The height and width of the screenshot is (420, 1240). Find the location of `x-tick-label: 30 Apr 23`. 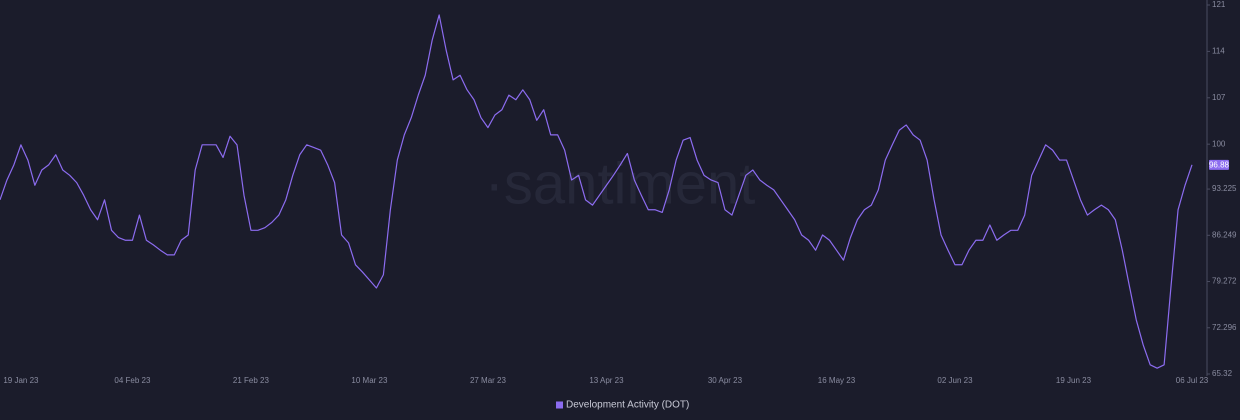

x-tick-label: 30 Apr 23 is located at coordinates (725, 380).